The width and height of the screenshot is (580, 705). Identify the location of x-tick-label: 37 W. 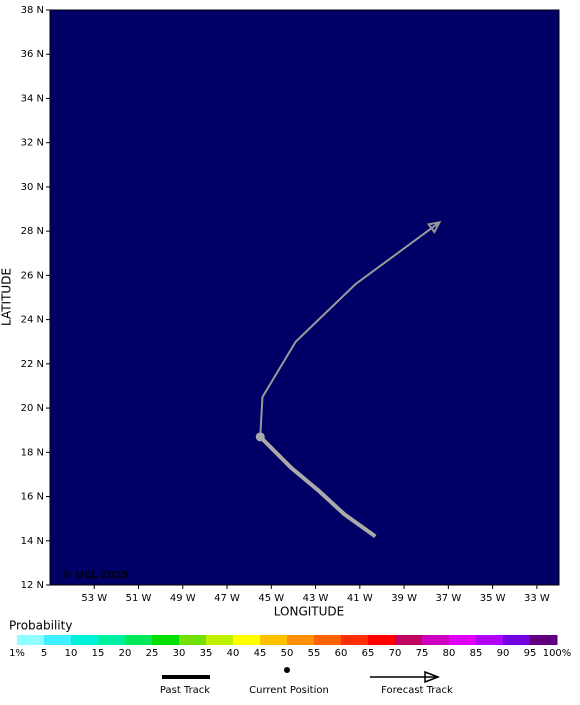
(448, 598).